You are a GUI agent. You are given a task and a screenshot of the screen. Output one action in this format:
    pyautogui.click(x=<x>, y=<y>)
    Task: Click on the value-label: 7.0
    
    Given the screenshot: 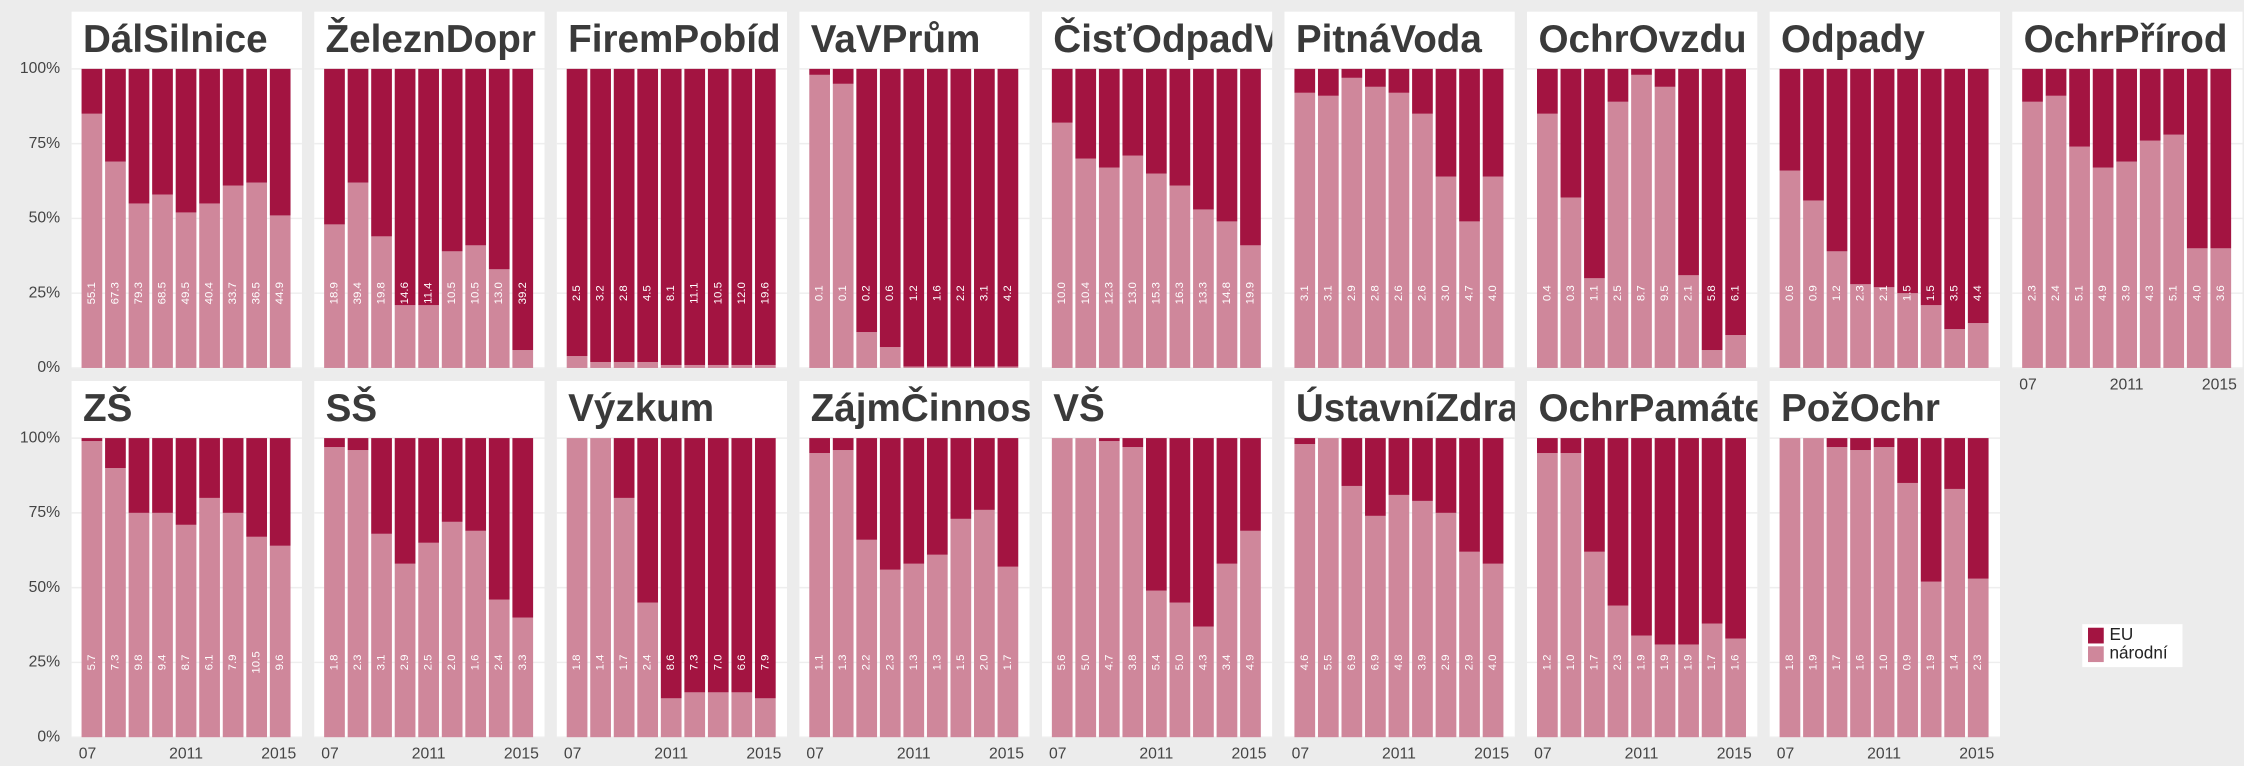 What is the action you would take?
    pyautogui.click(x=718, y=662)
    